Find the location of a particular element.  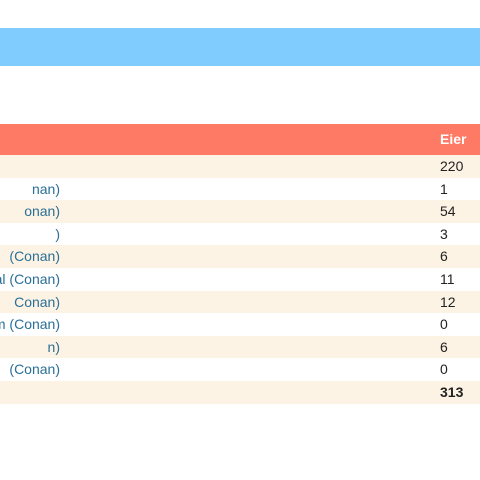

row-value: 220 is located at coordinates (452, 166).